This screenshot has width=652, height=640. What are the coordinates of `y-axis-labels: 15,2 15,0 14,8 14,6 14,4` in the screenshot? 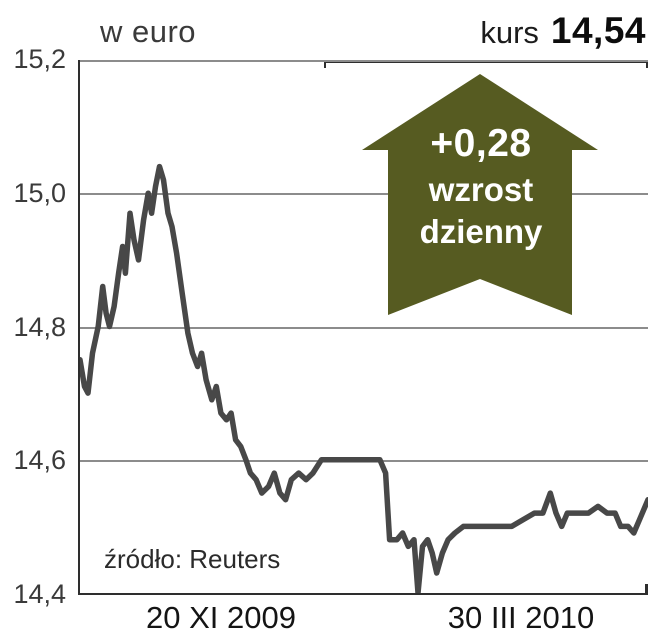 It's located at (34, 326).